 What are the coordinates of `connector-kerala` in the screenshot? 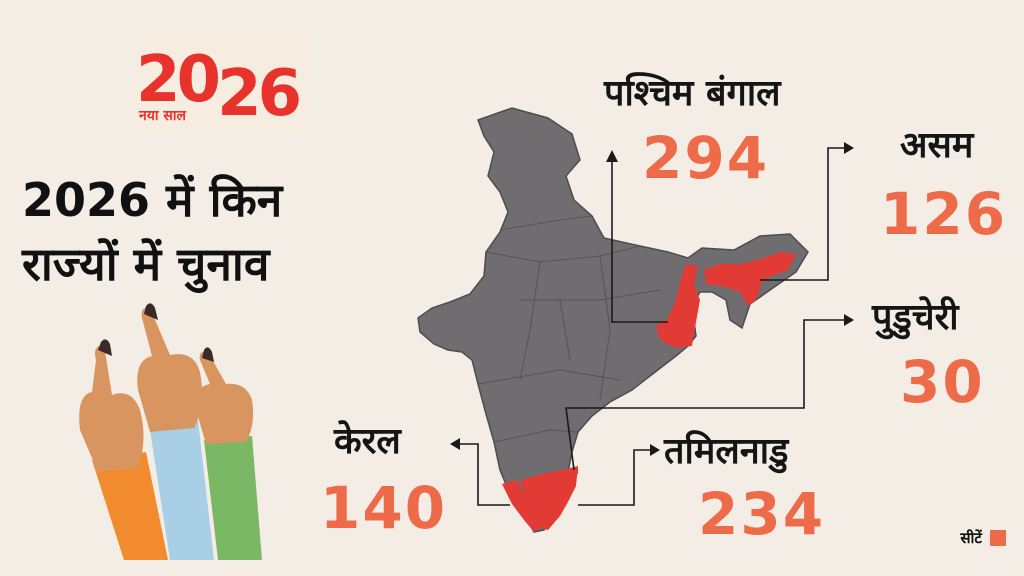 It's located at (484, 474).